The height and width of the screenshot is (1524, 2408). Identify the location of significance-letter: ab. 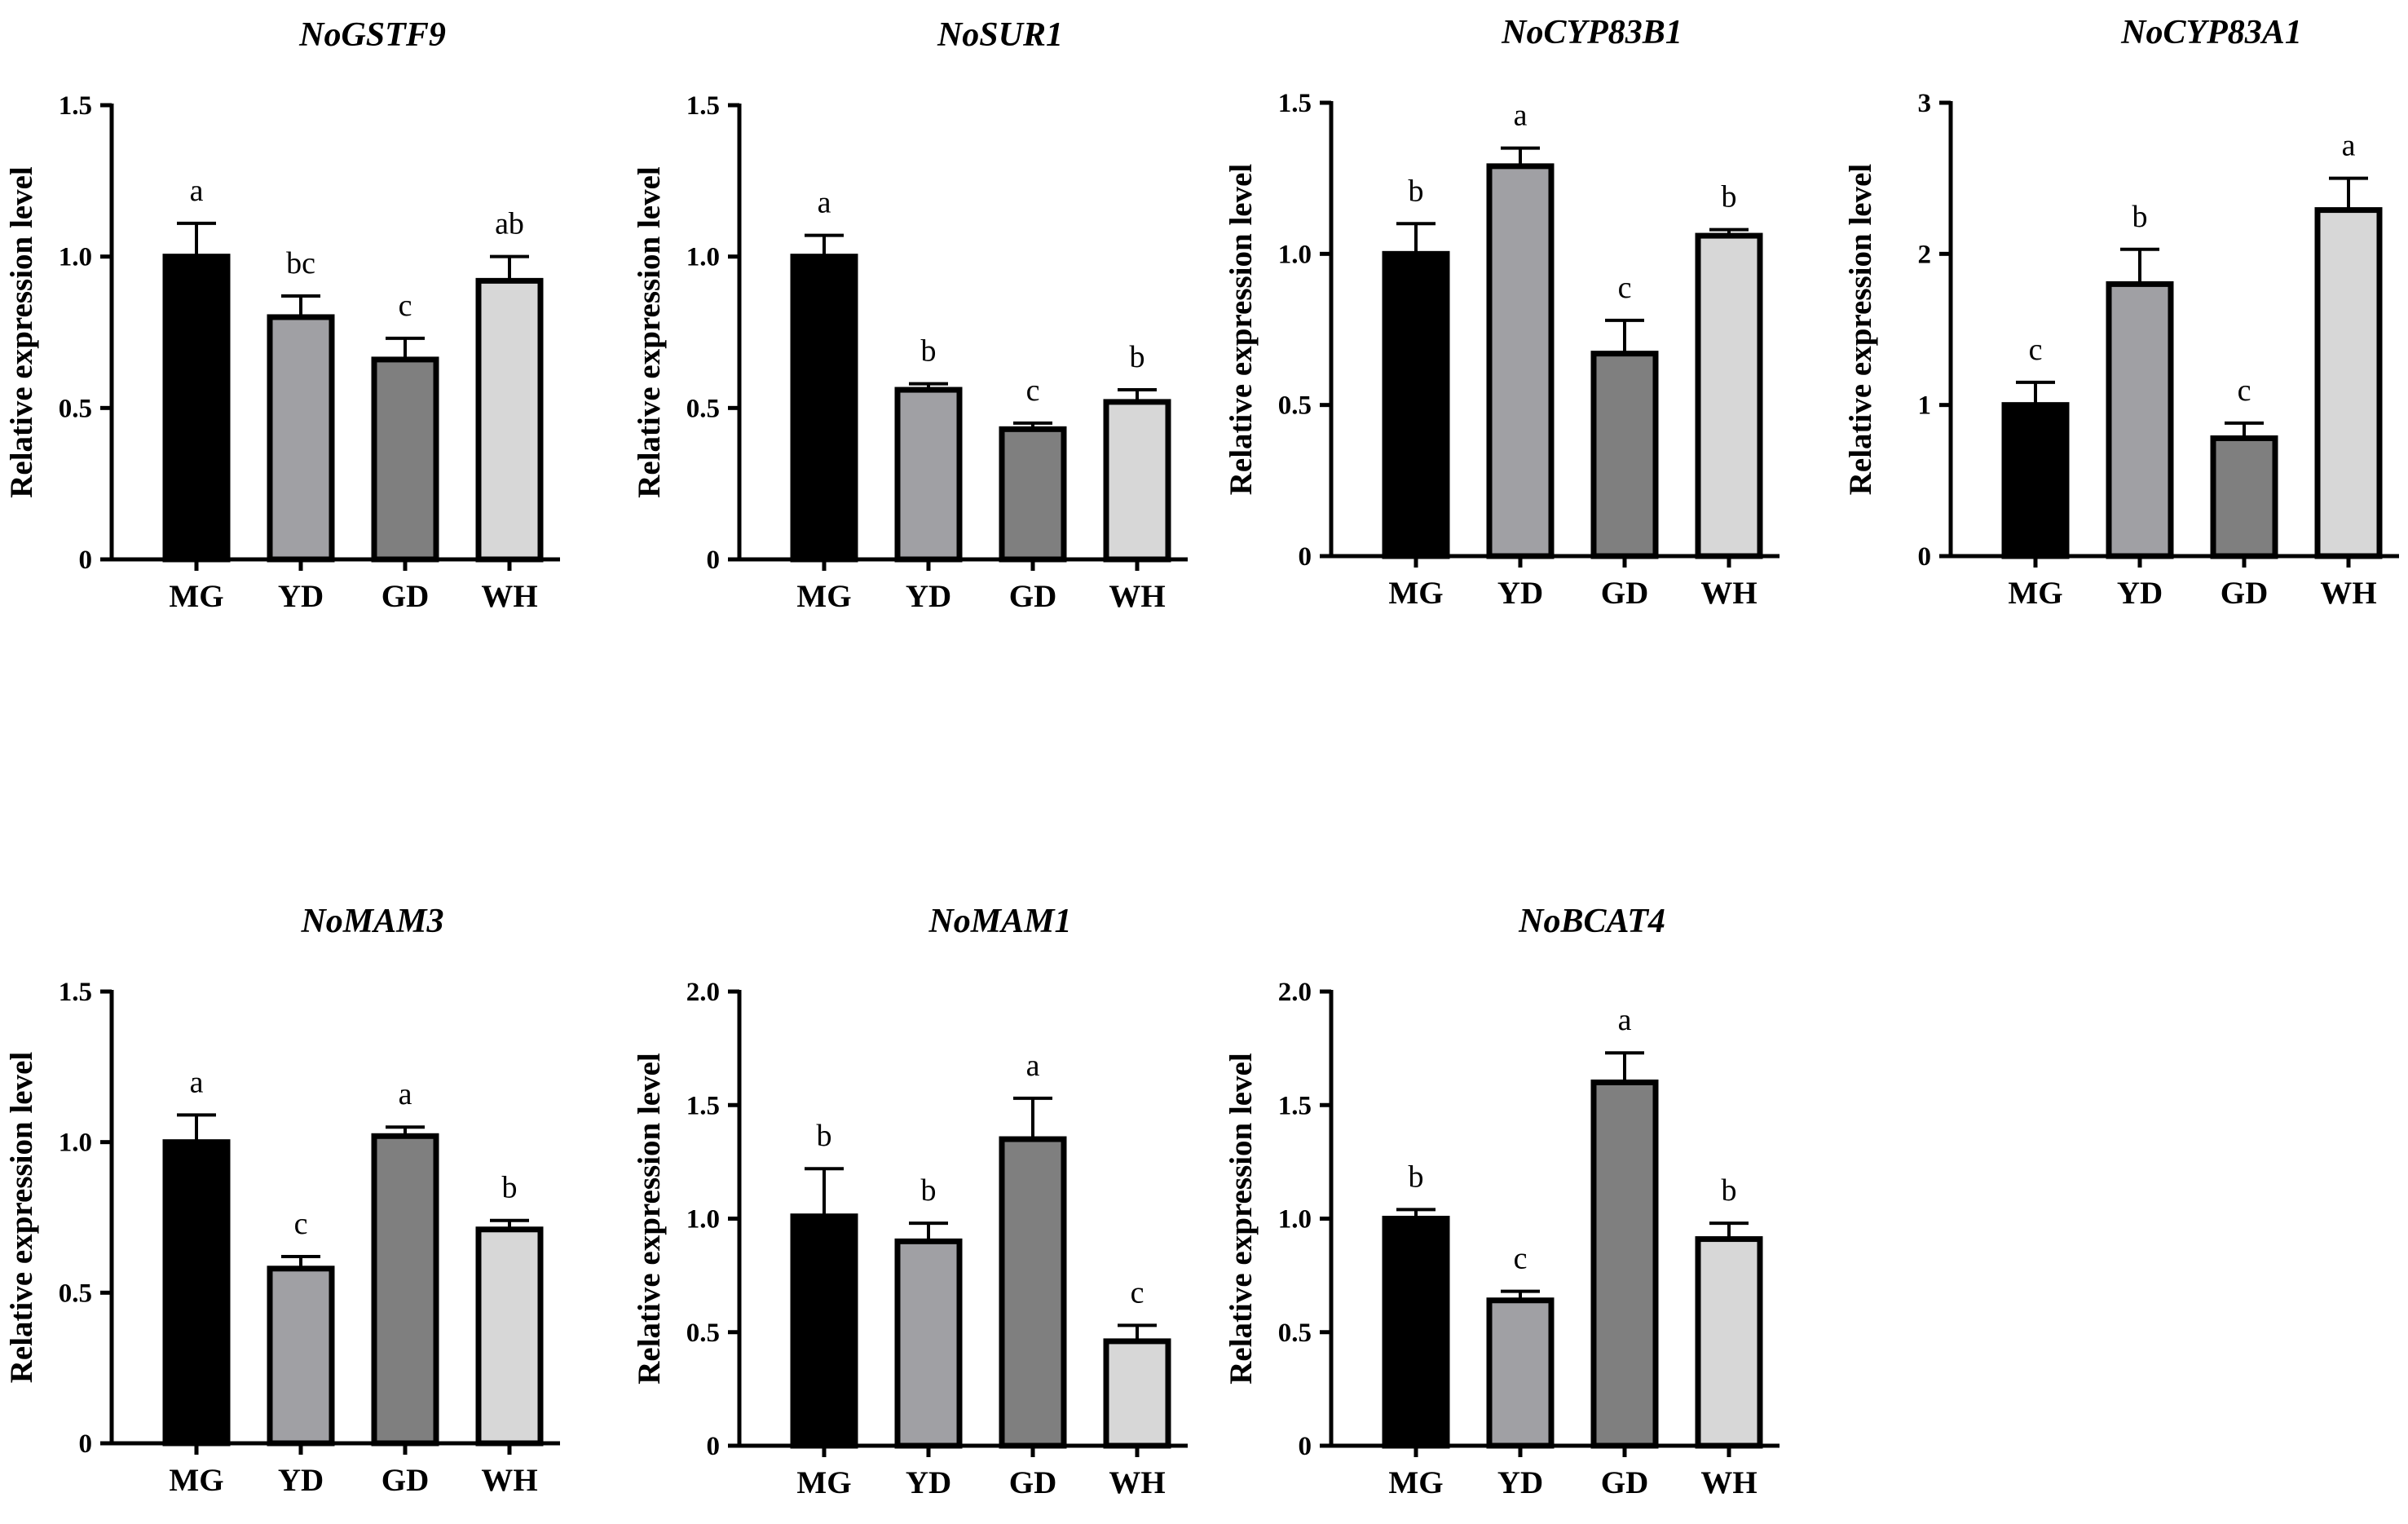
(509, 224).